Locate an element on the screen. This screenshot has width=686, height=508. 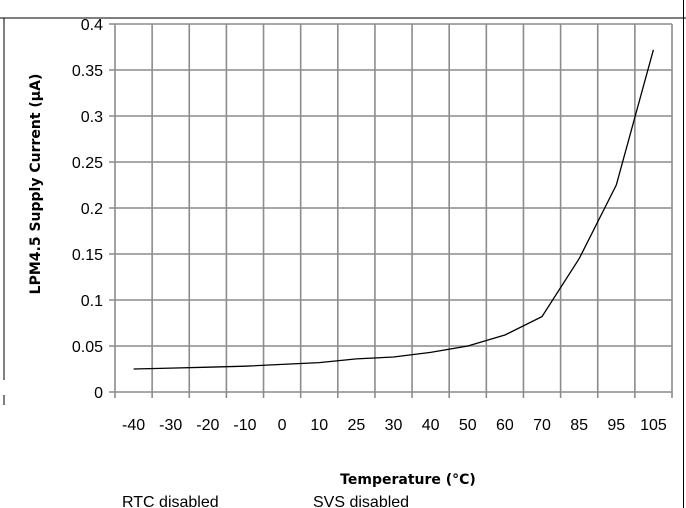
x-tick-labels: -40 -30 -20 -10 0 10 25 30 40 50 60 70 85 95 105 is located at coordinates (394, 425).